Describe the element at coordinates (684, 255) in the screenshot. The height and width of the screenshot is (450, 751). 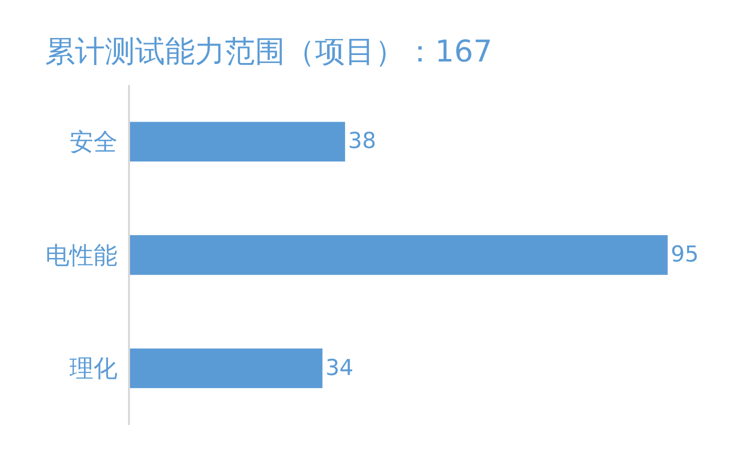
I see `data-label: 95` at that location.